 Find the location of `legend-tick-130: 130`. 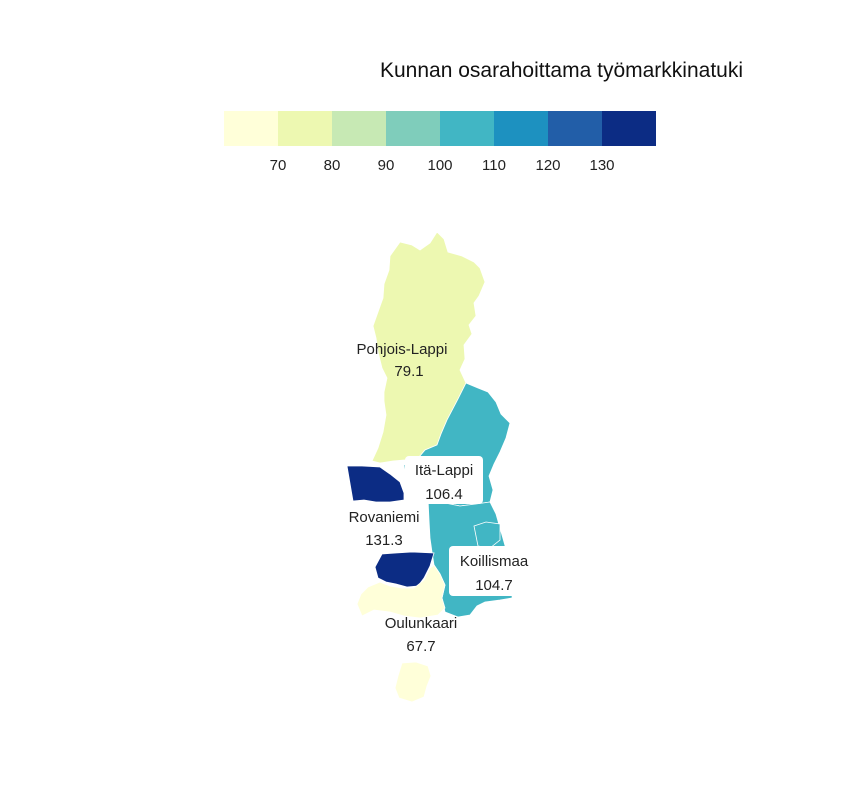

legend-tick-130: 130 is located at coordinates (601, 165).